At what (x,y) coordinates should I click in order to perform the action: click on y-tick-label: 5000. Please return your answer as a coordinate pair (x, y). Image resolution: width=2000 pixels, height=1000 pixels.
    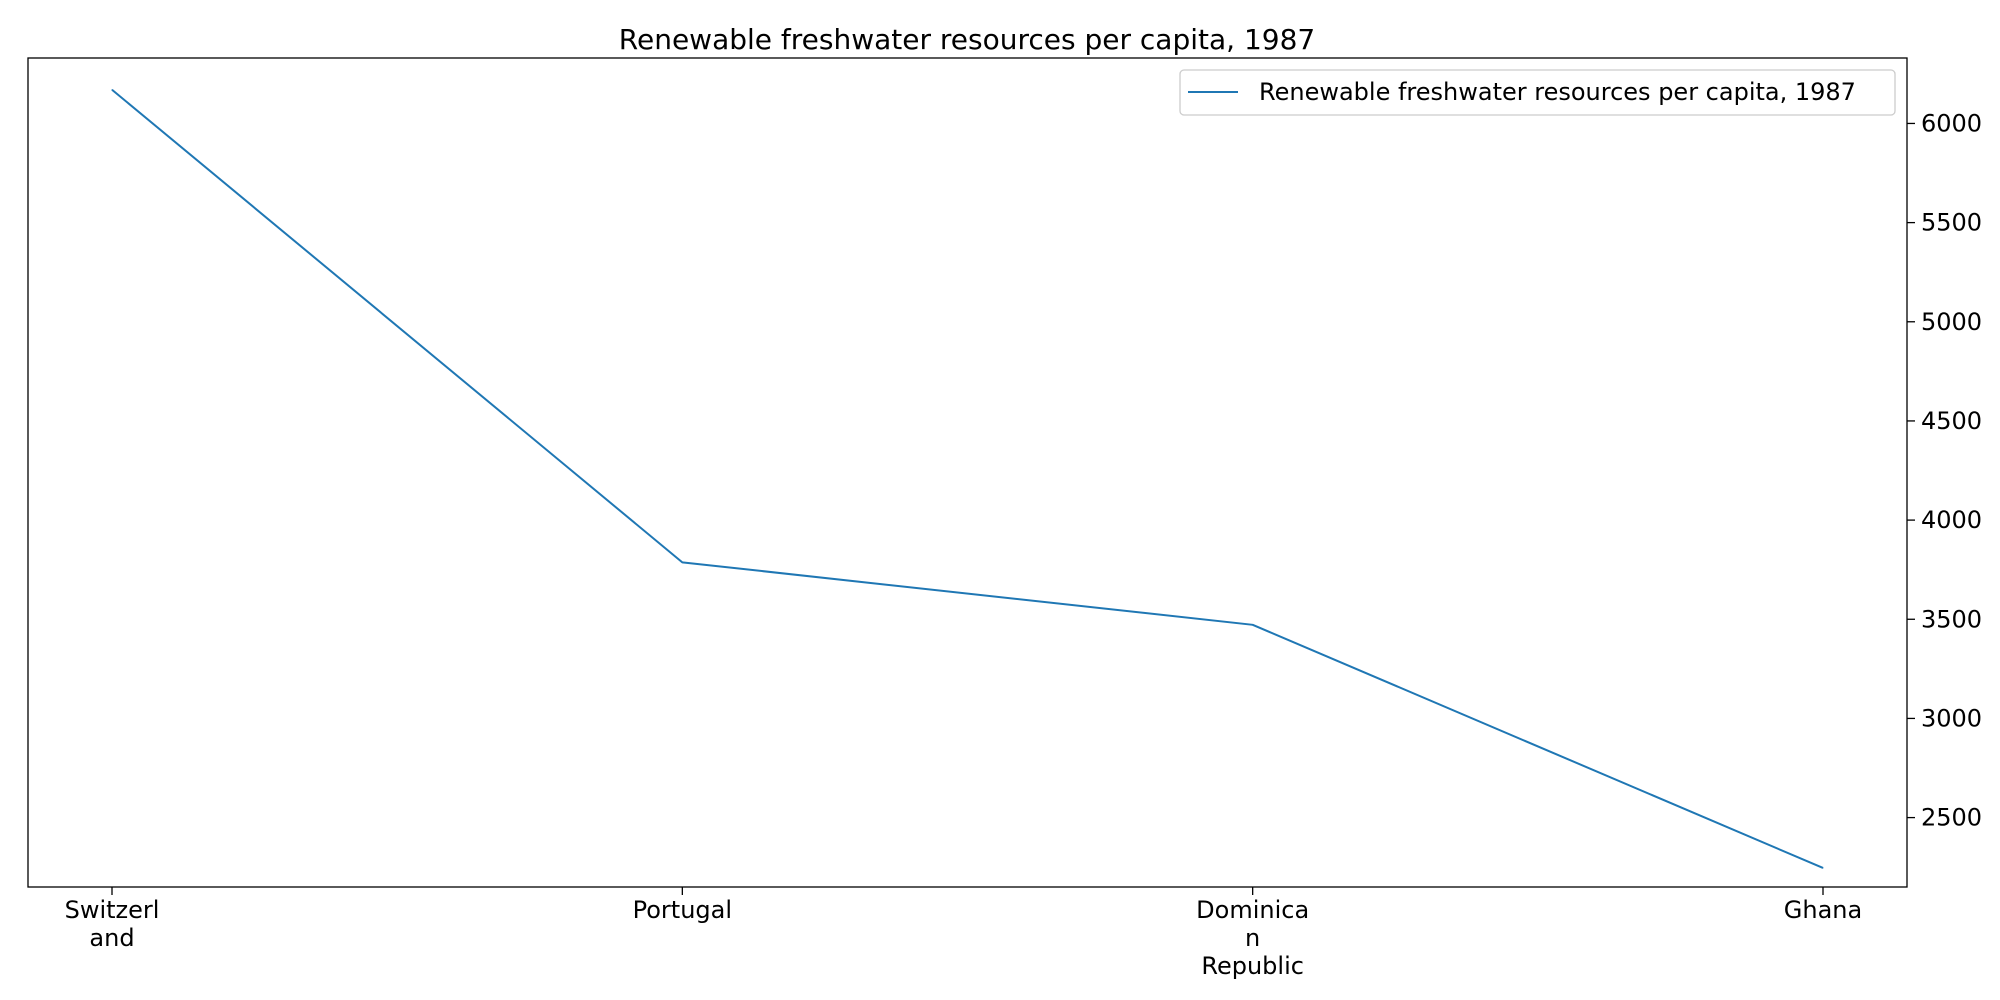
    Looking at the image, I should click on (1951, 322).